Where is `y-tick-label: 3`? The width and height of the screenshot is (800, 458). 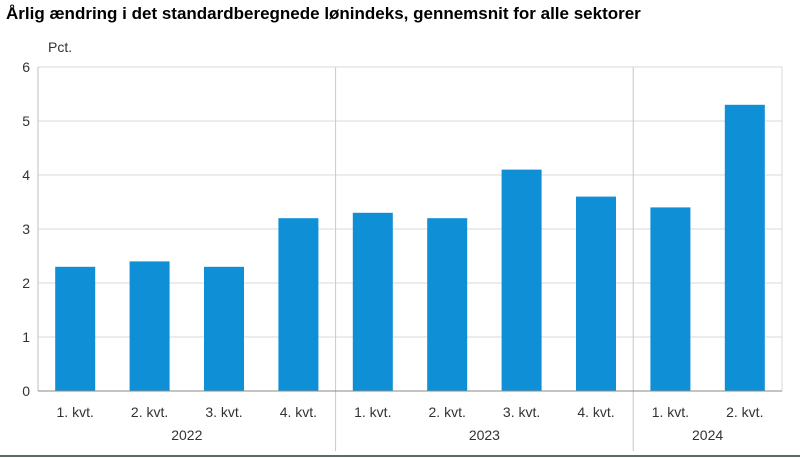
y-tick-label: 3 is located at coordinates (26, 229).